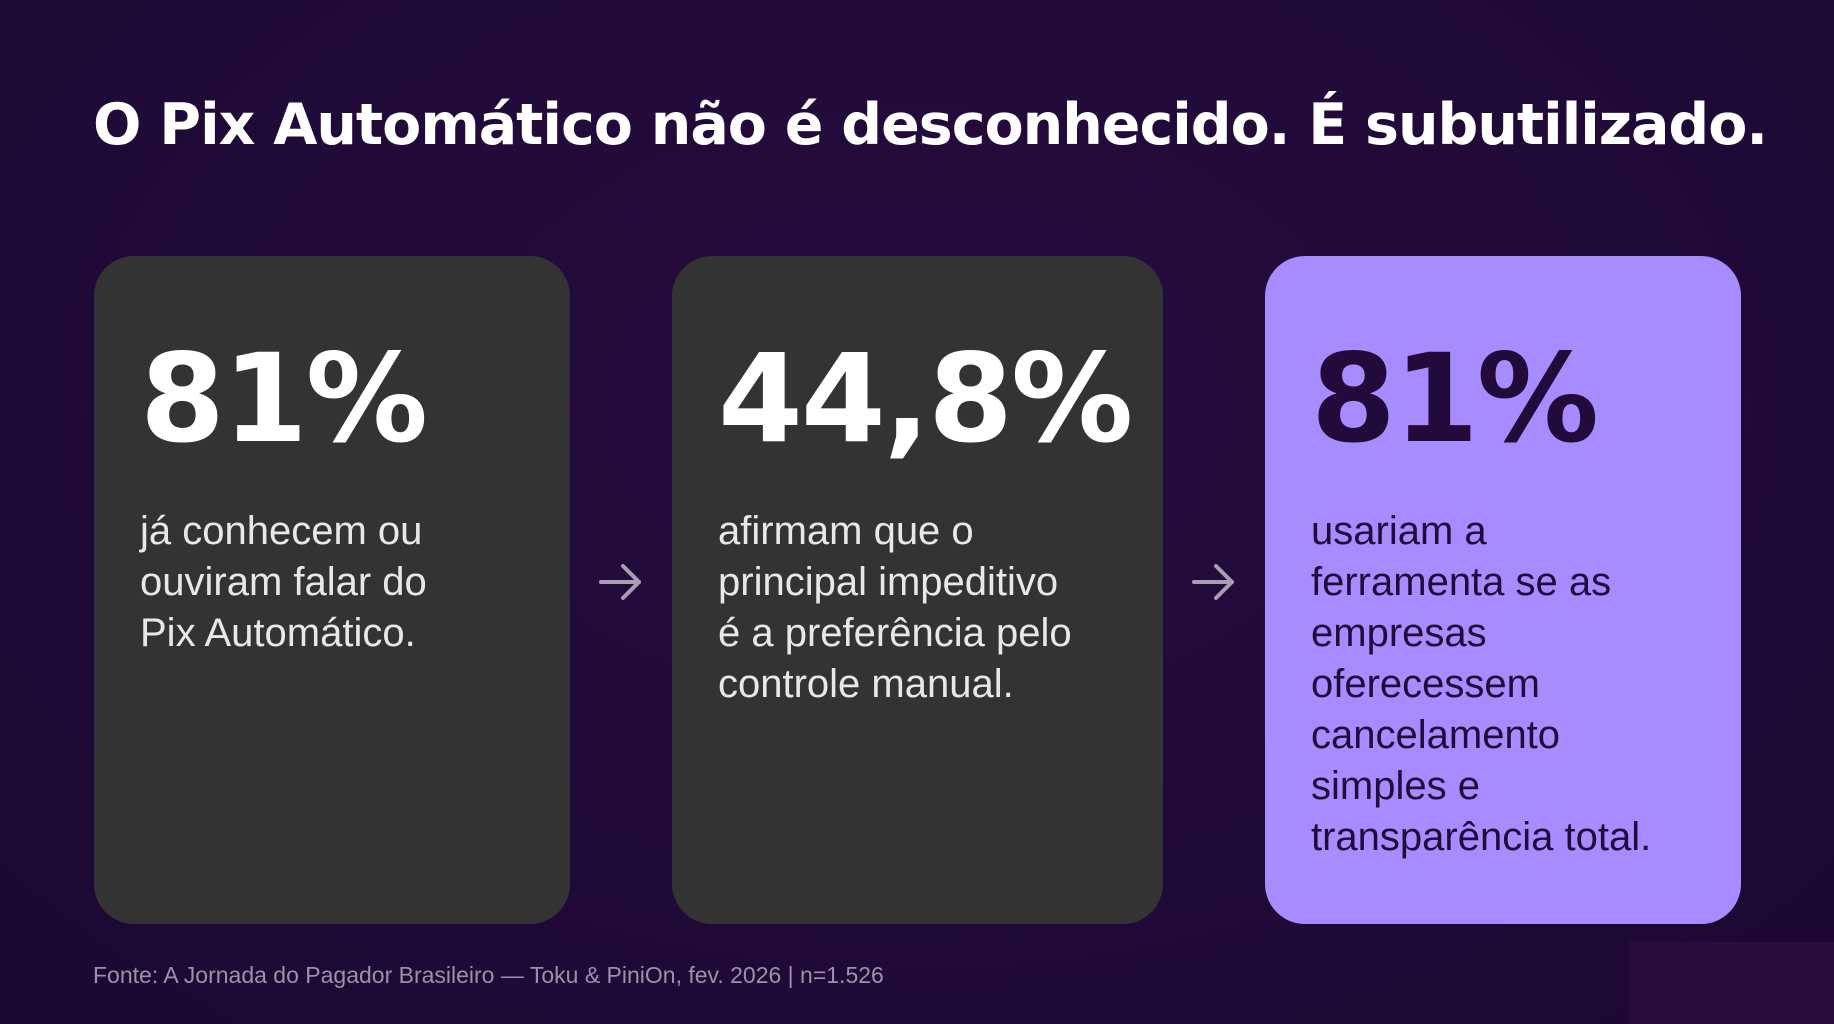 The height and width of the screenshot is (1024, 1834). What do you see at coordinates (278, 633) in the screenshot?
I see `stat-description-line: Pix Automático.` at bounding box center [278, 633].